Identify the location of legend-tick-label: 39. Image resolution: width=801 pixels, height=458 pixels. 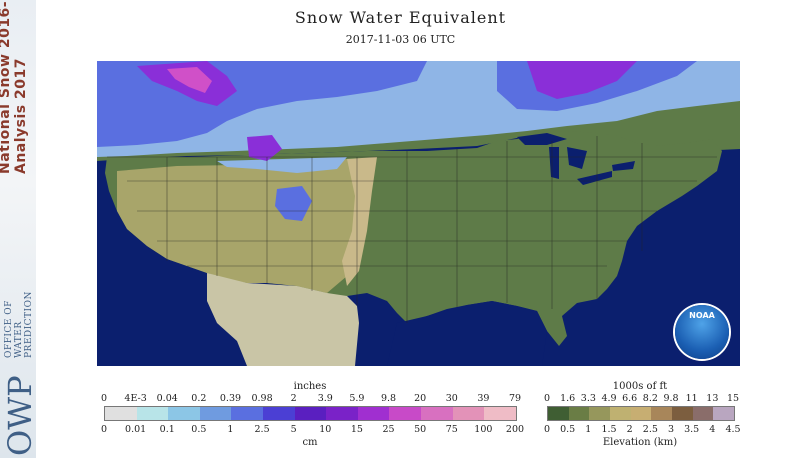
(483, 398).